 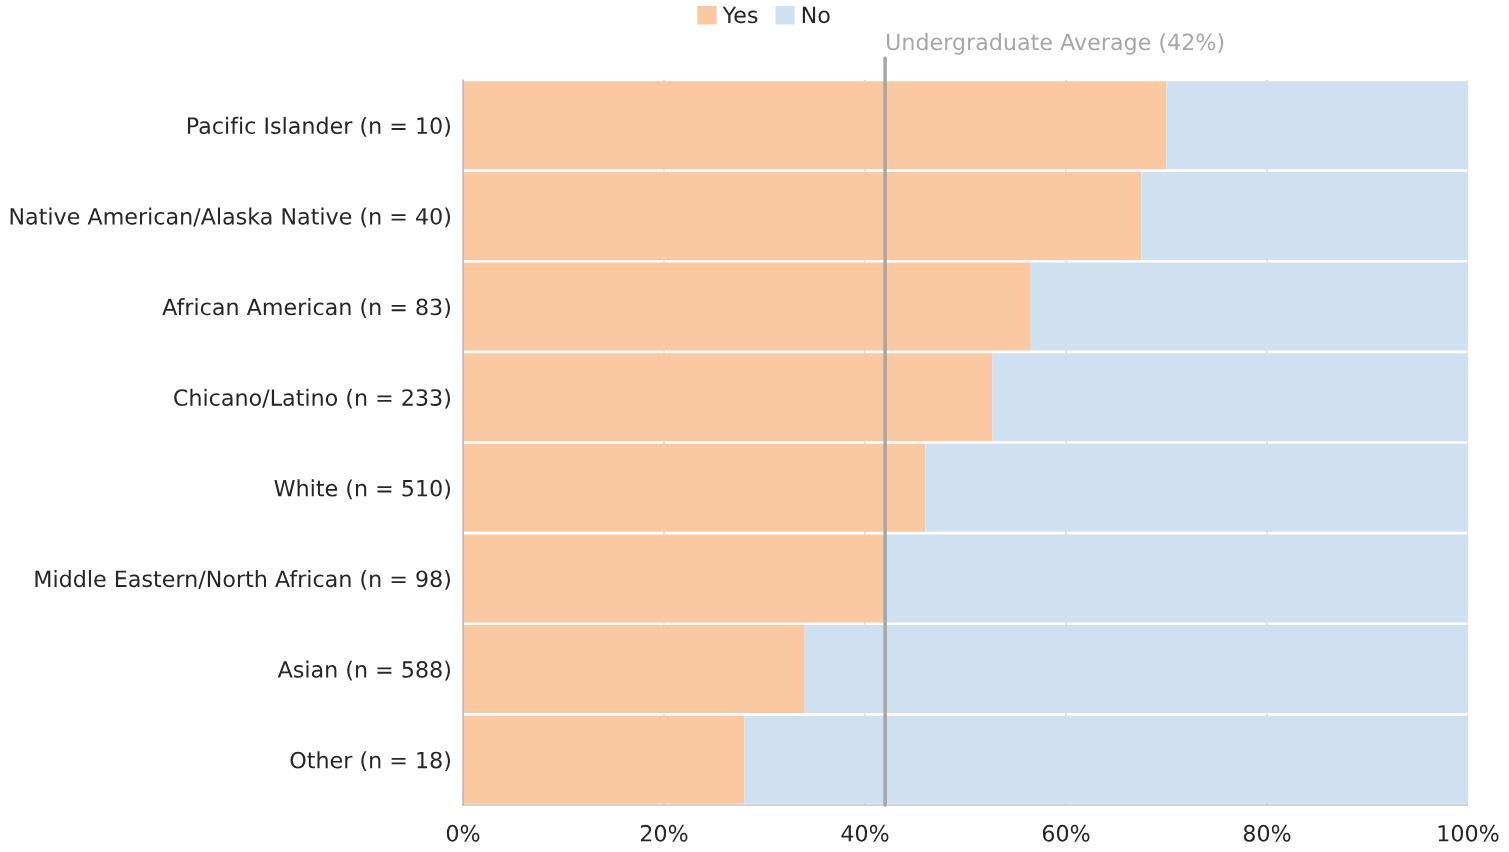 What do you see at coordinates (740, 15) in the screenshot?
I see `legend-label: Yes` at bounding box center [740, 15].